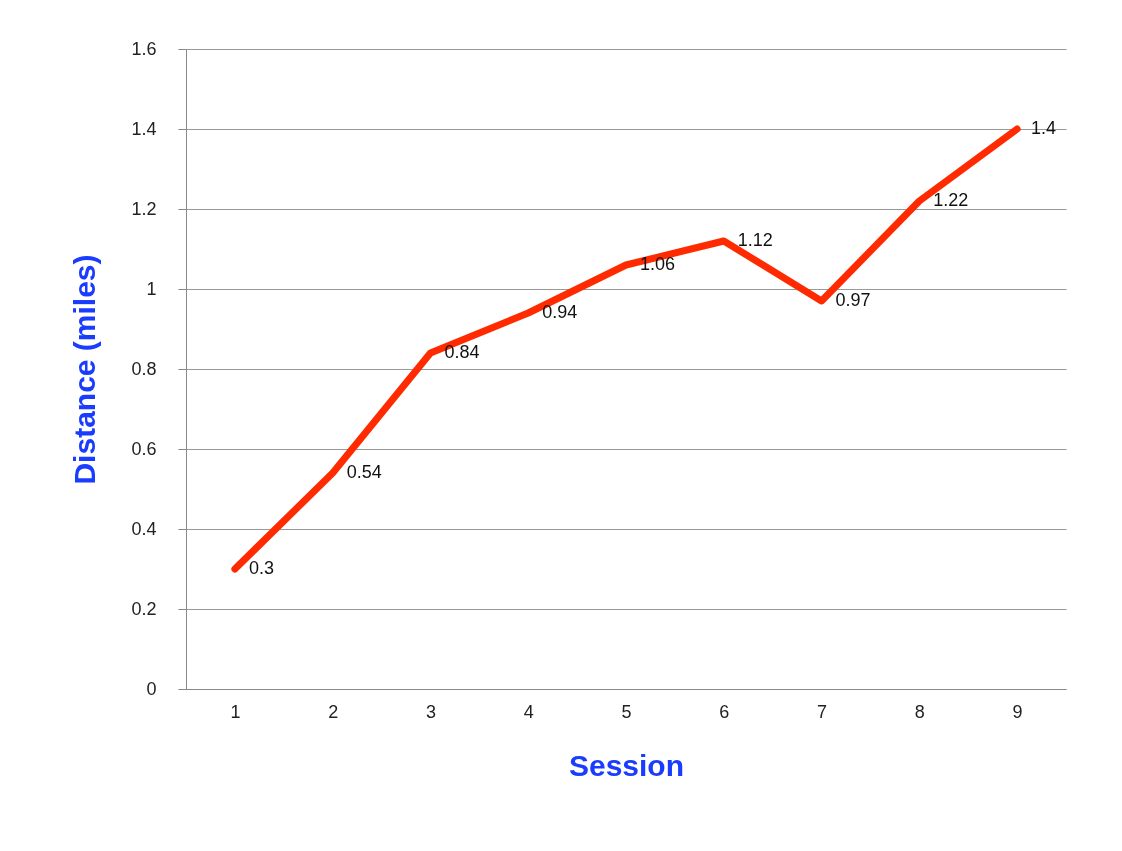  What do you see at coordinates (919, 711) in the screenshot?
I see `x-tick-label: 8` at bounding box center [919, 711].